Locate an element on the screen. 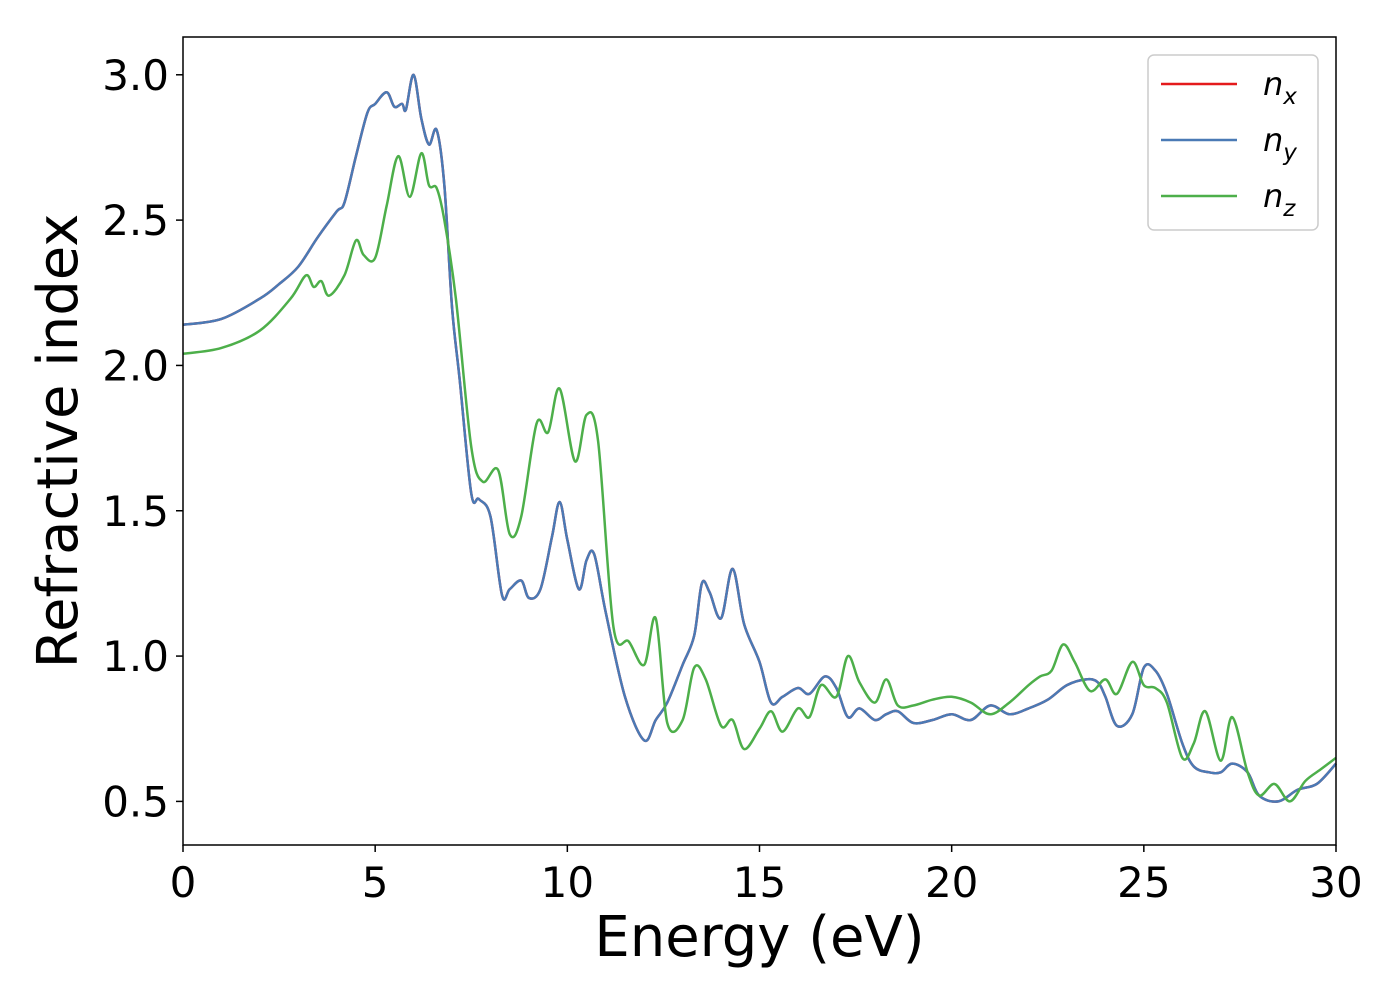 The width and height of the screenshot is (1400, 1000). x-tick-label: 5 is located at coordinates (375, 882).